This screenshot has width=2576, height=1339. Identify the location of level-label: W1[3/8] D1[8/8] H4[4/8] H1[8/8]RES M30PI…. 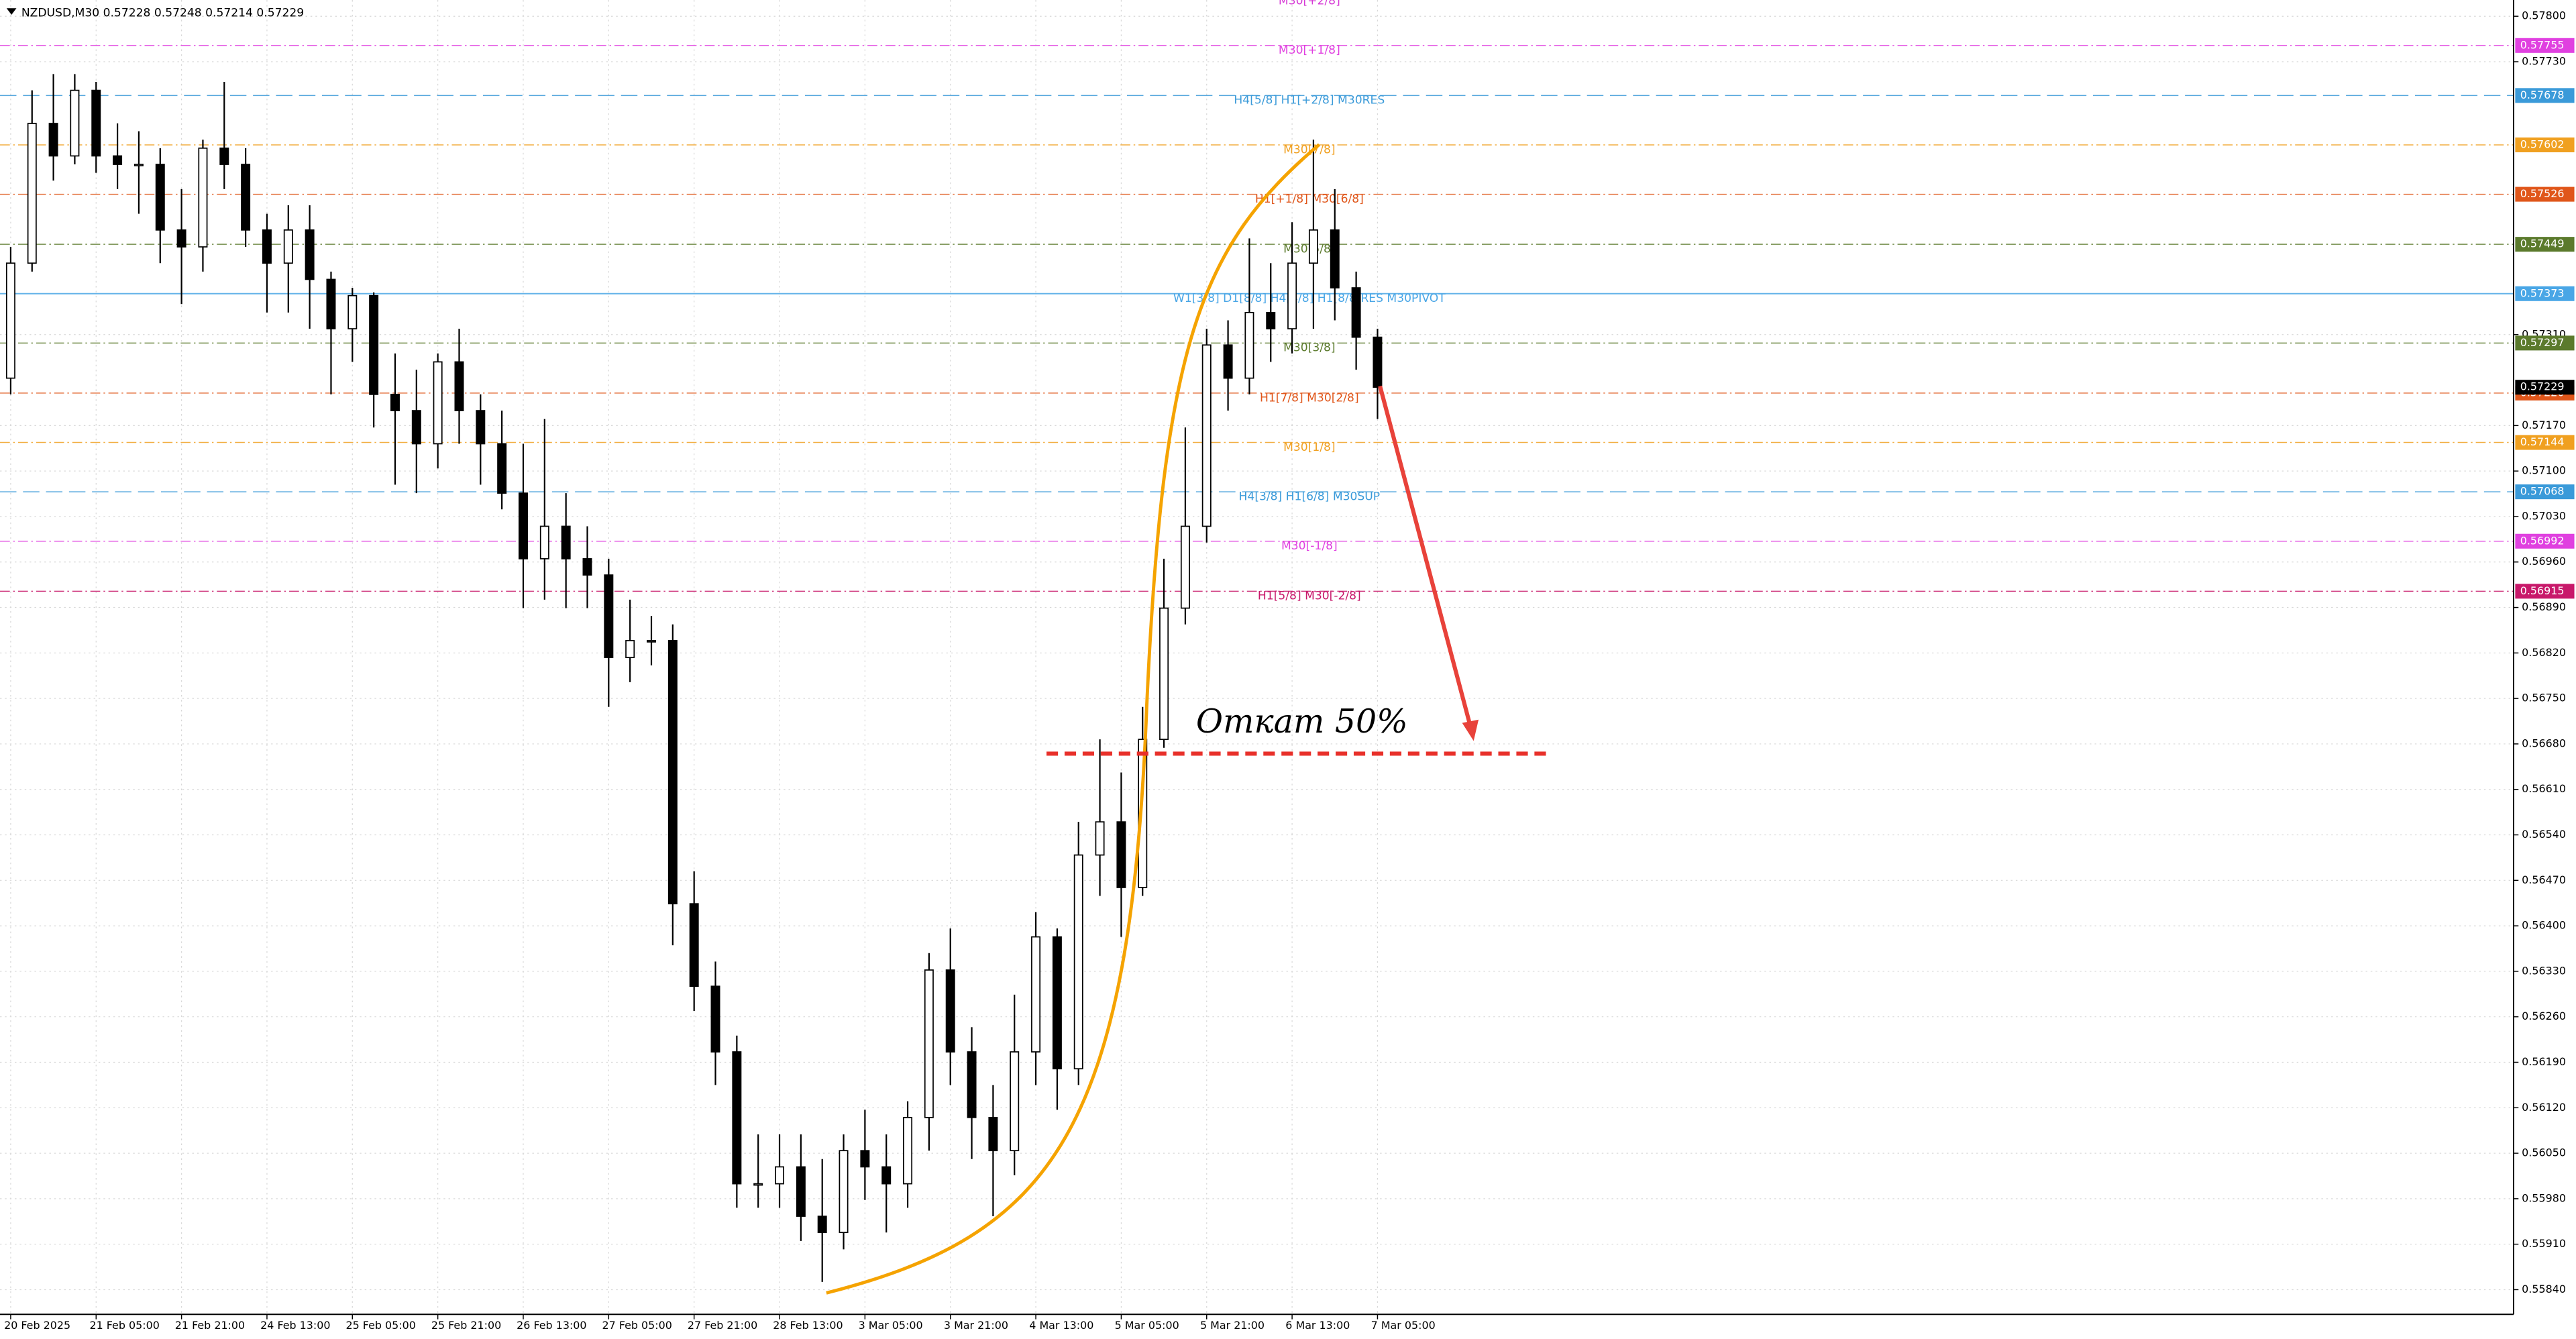
(1309, 298).